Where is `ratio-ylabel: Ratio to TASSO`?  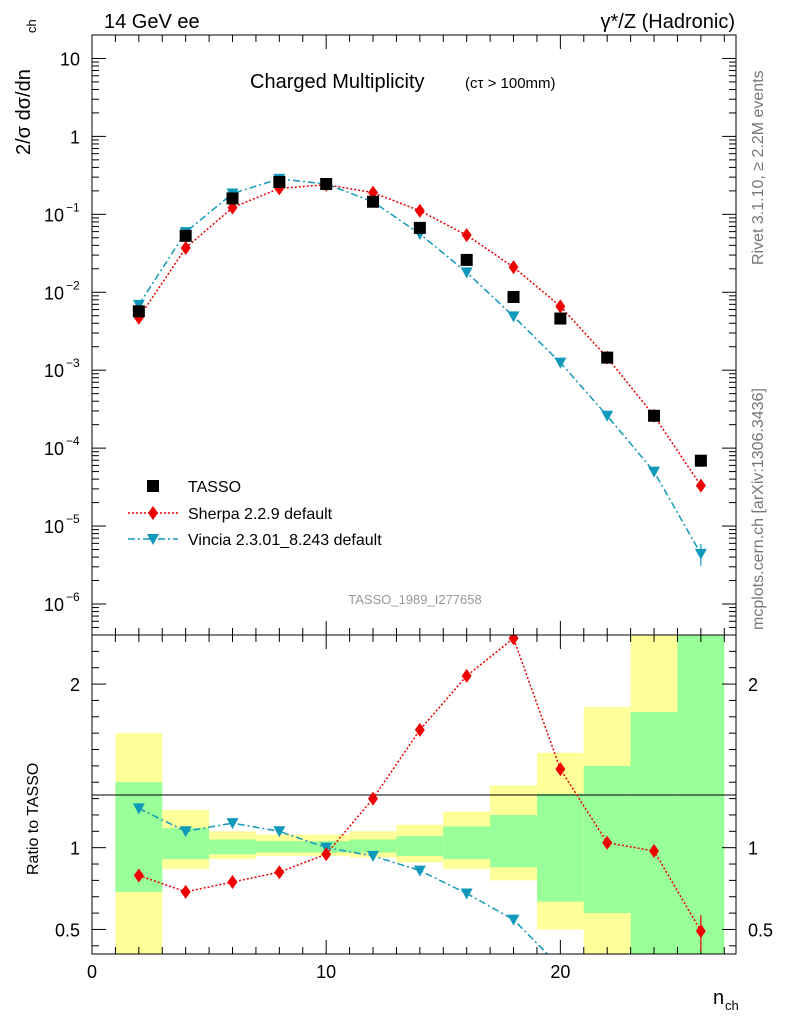 ratio-ylabel: Ratio to TASSO is located at coordinates (33, 819).